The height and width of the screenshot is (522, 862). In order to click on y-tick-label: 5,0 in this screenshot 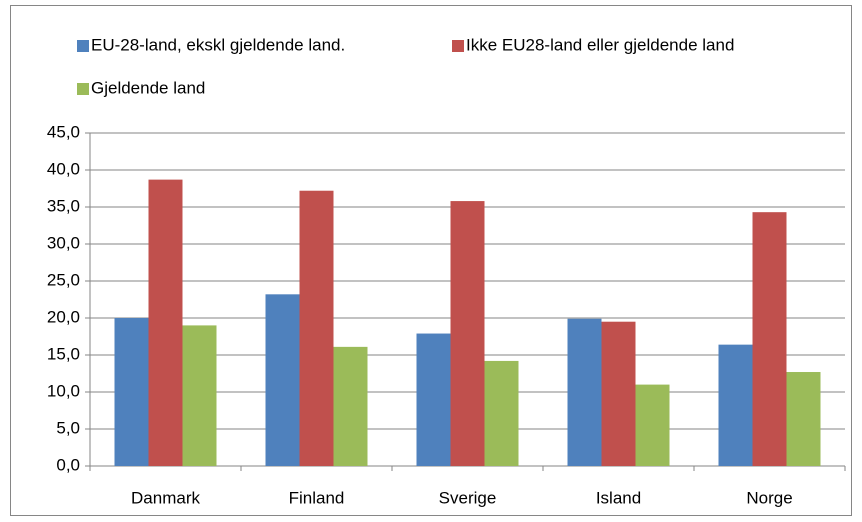, I will do `click(68, 427)`.